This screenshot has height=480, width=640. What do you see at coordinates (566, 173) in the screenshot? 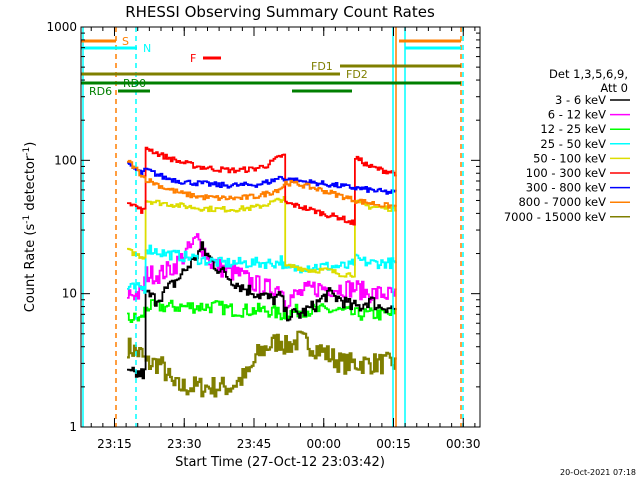
I see `legend-entry-label: 100 - 300 keV` at bounding box center [566, 173].